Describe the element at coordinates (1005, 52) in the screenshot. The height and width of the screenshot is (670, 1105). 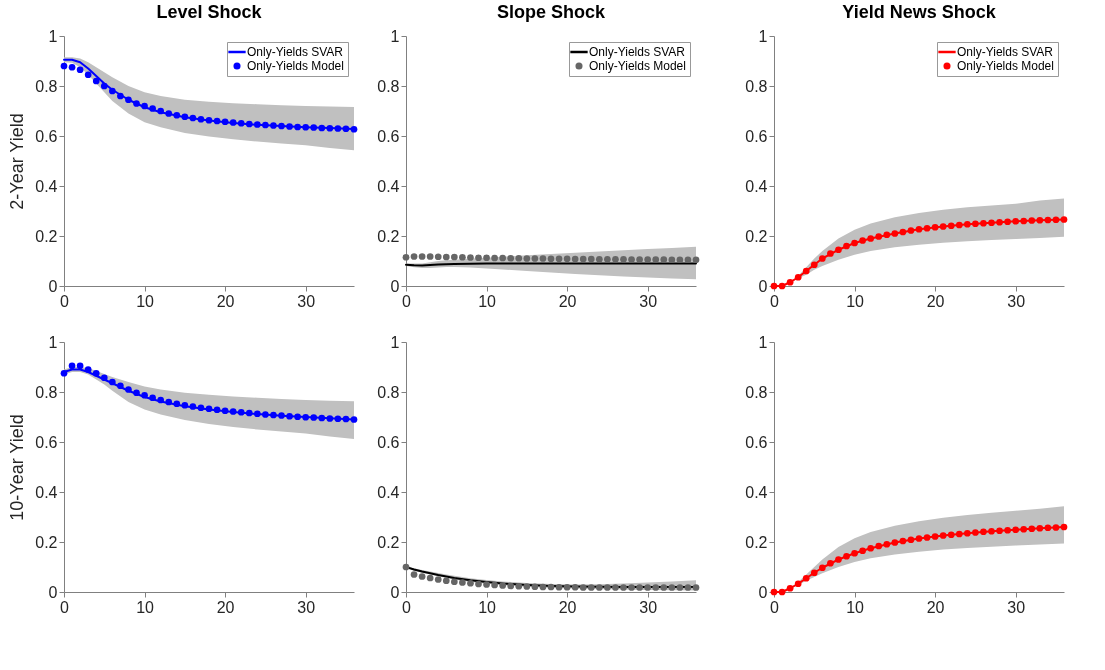
I see `legend-label: Only-Yields SVAR` at that location.